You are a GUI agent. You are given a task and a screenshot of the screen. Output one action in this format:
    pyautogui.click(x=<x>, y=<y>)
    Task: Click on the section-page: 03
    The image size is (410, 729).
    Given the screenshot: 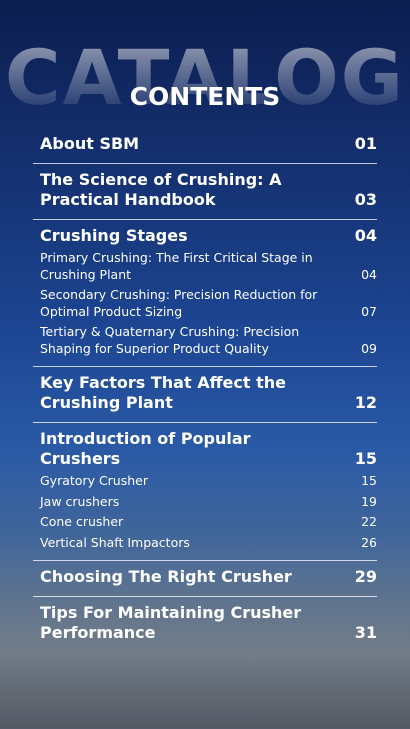 What is the action you would take?
    pyautogui.click(x=365, y=199)
    